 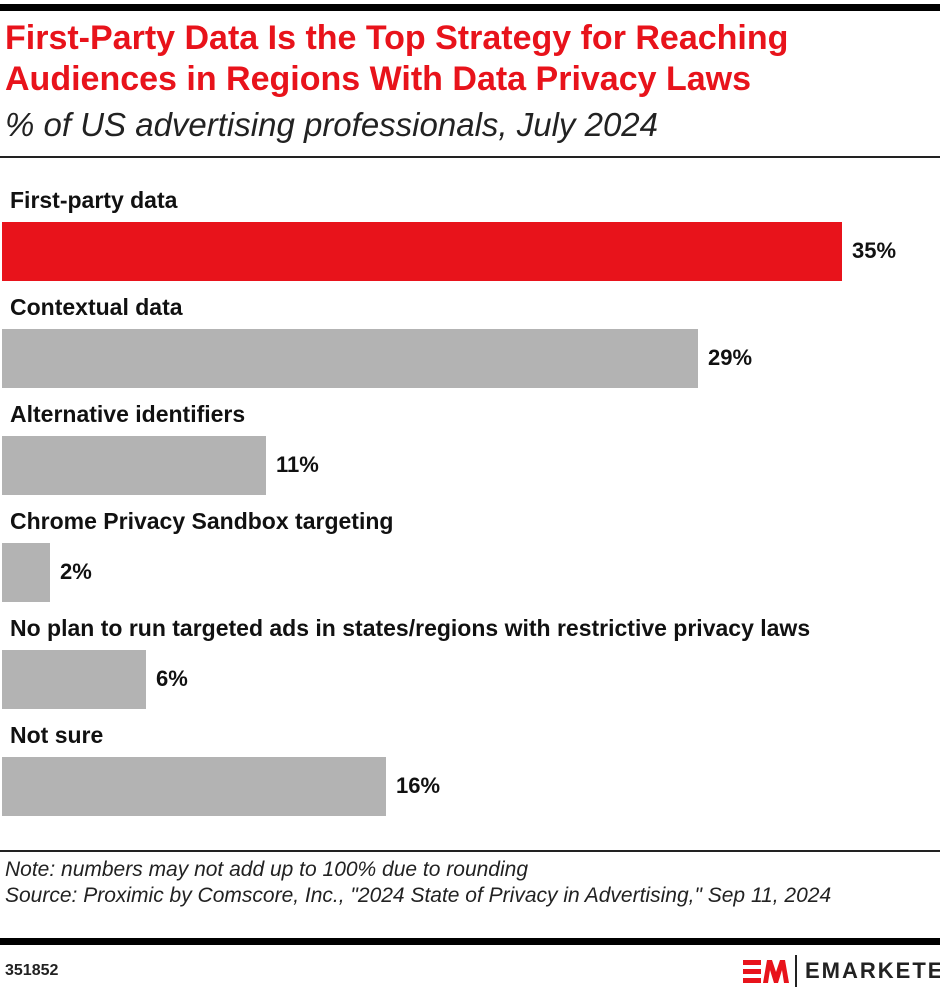 I want to click on logo-text: EMARKETER, so click(x=872, y=970).